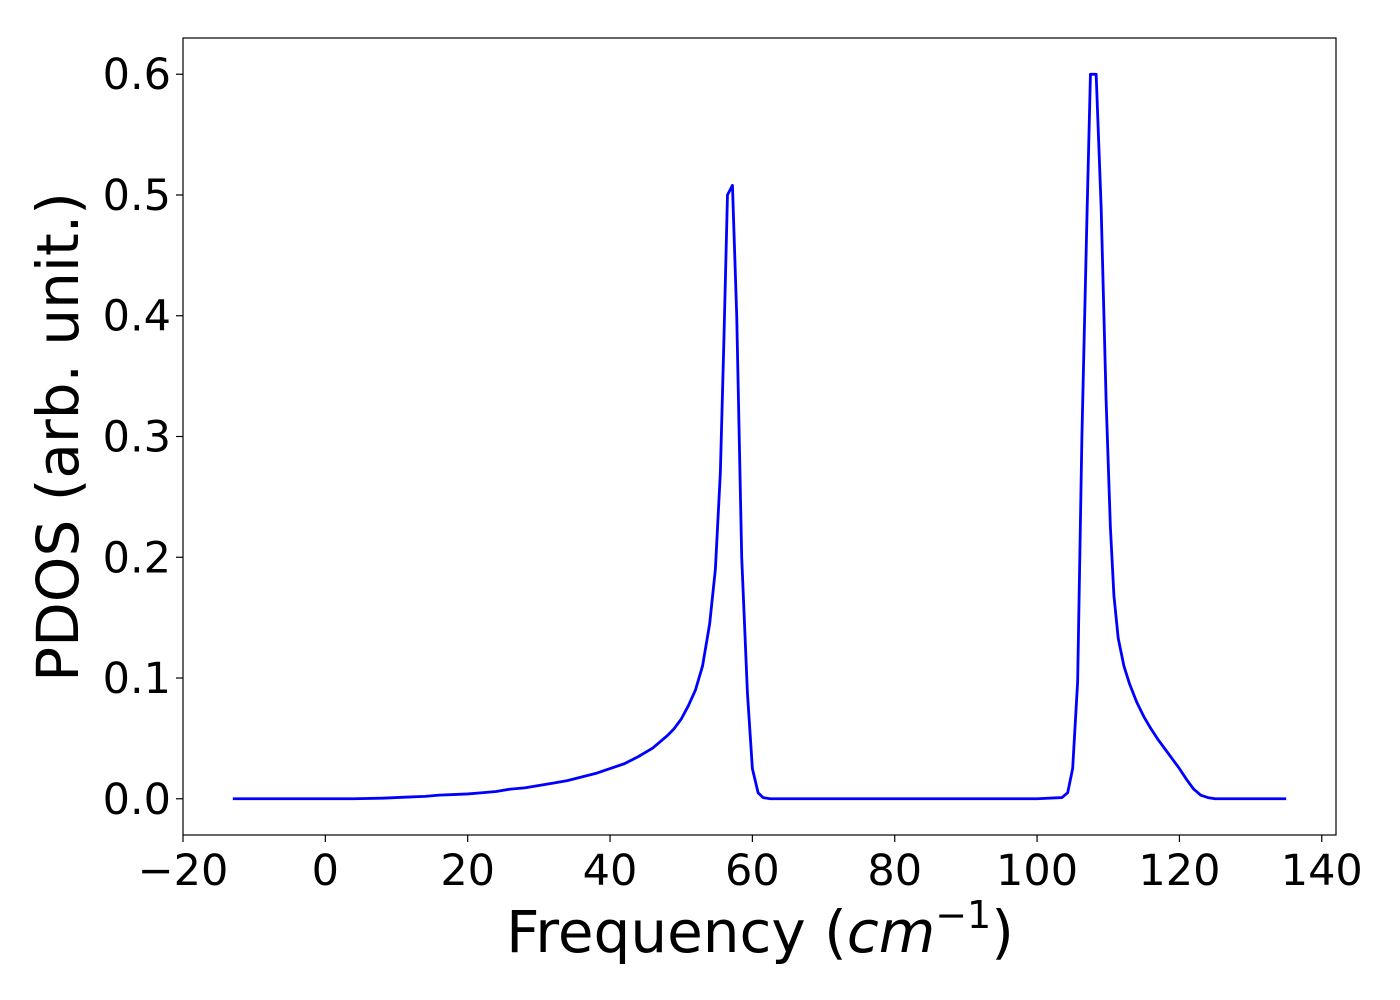 Image resolution: width=1400 pixels, height=1000 pixels. I want to click on y-tick-label: 0.2, so click(137, 558).